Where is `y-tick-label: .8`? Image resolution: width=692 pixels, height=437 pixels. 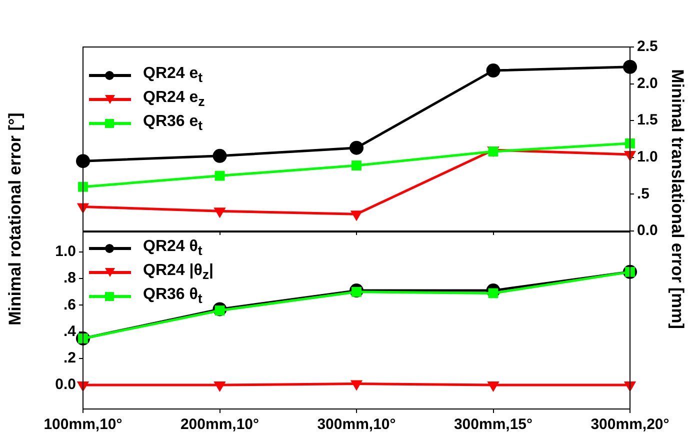 y-tick-label: .8 is located at coordinates (69, 278).